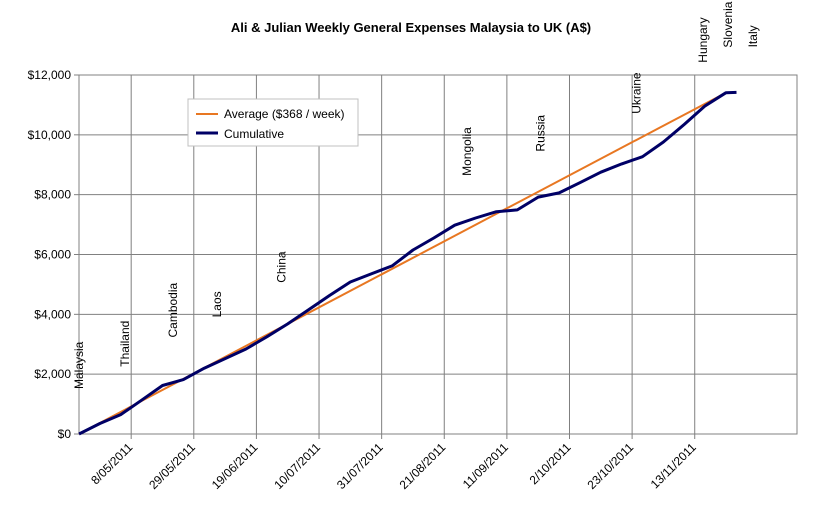  What do you see at coordinates (540, 133) in the screenshot?
I see `annotation-russia: Russia` at bounding box center [540, 133].